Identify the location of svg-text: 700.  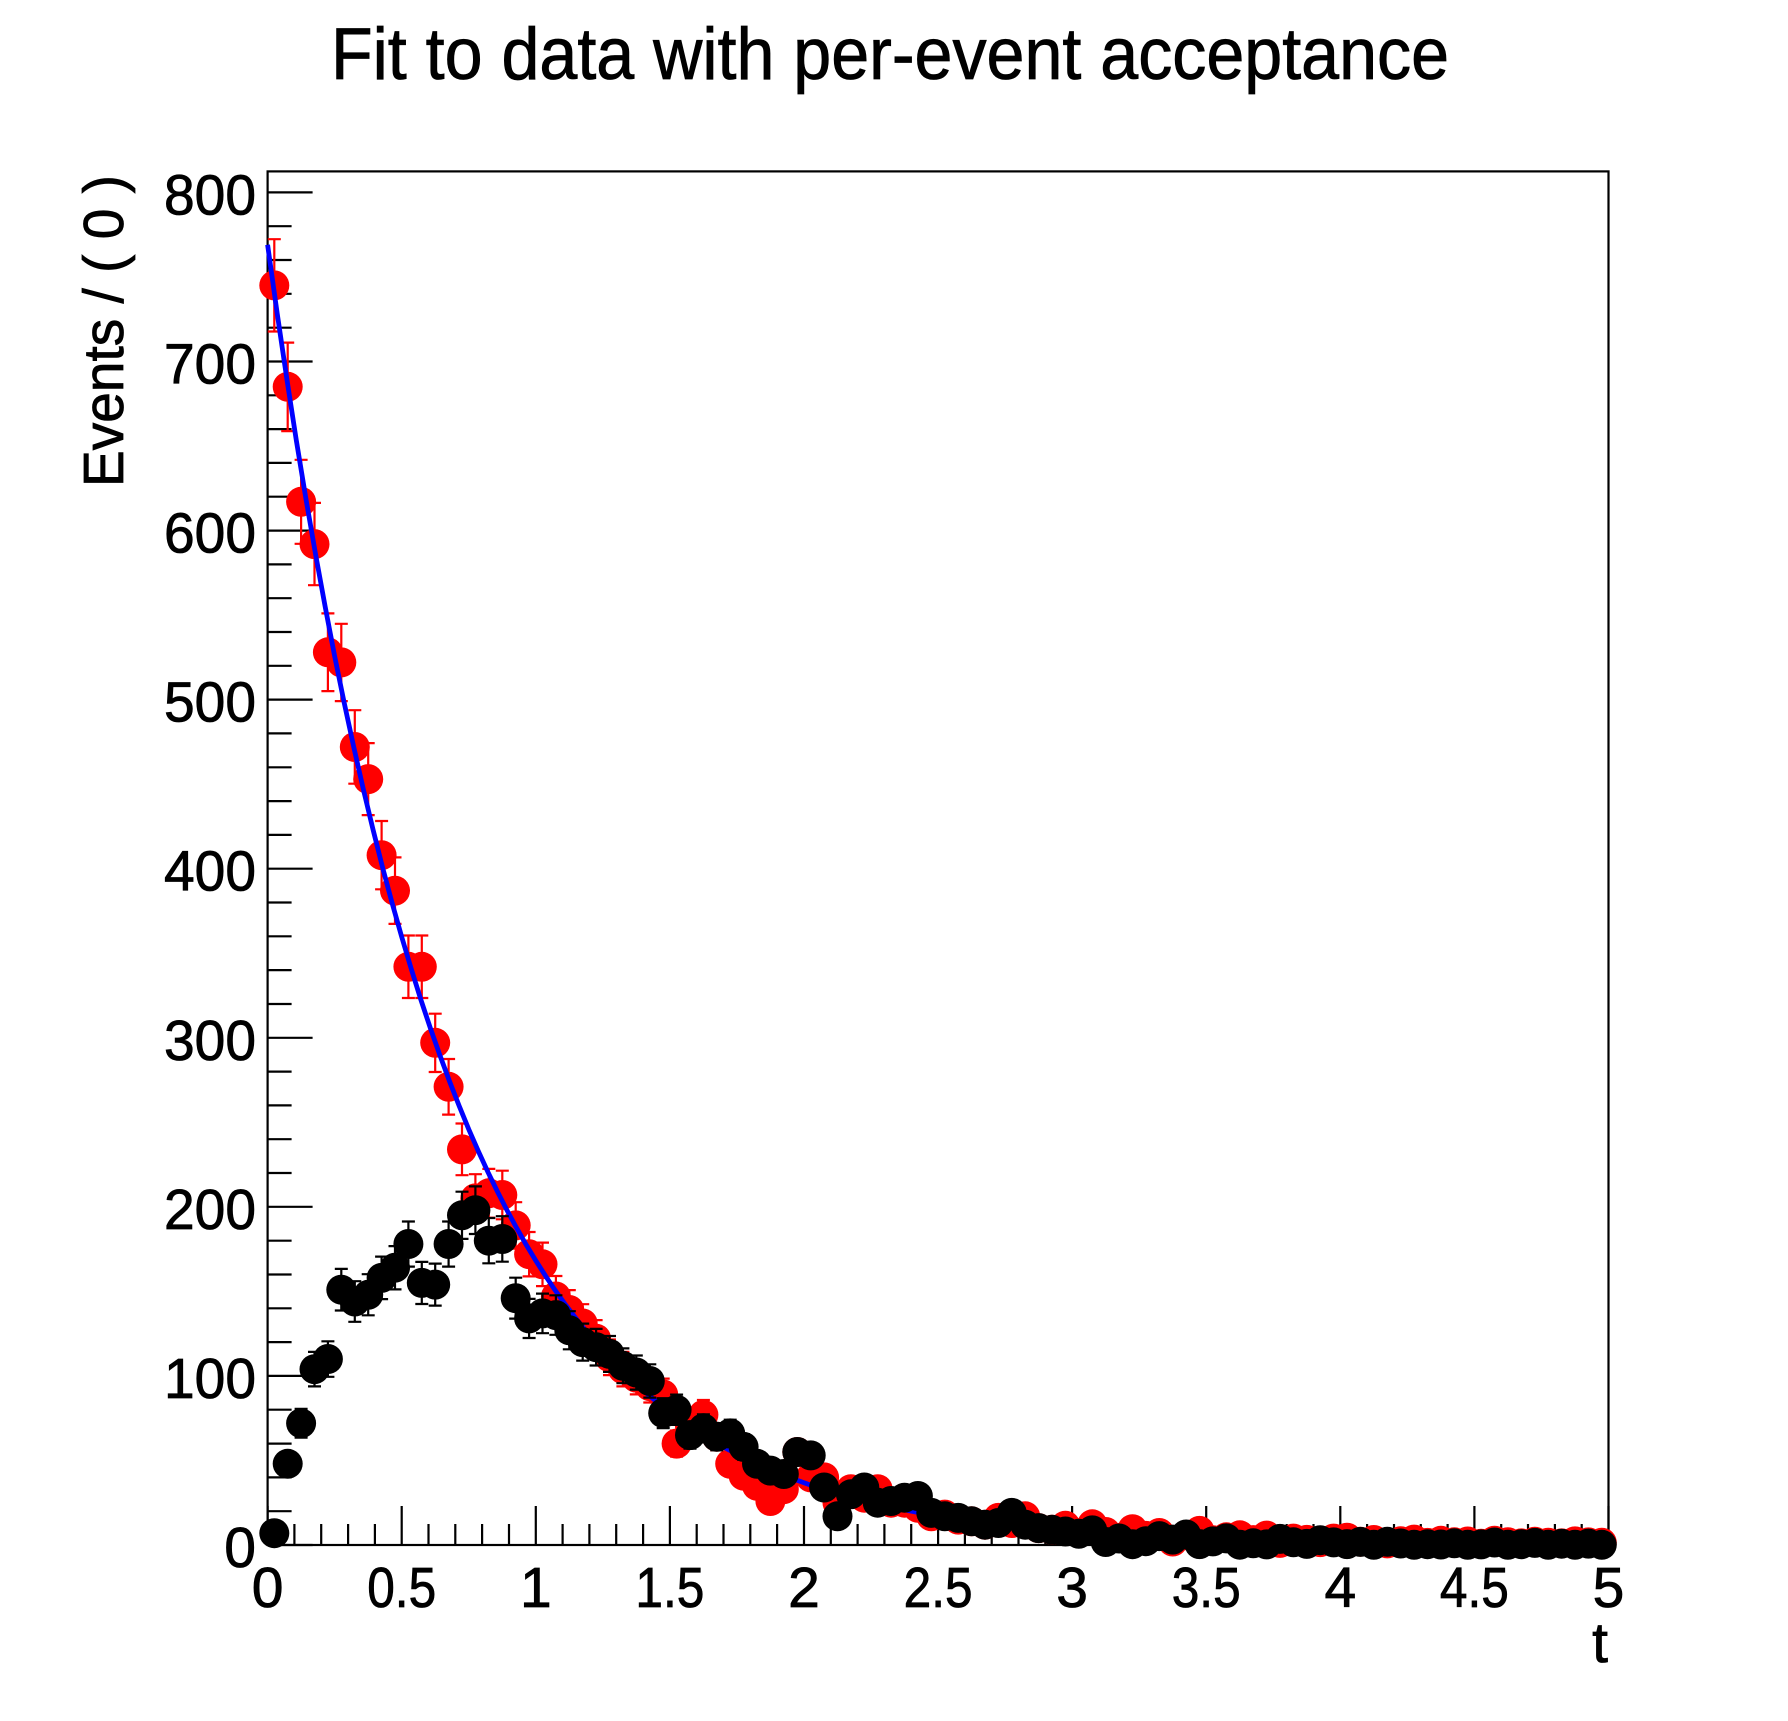
(210, 365).